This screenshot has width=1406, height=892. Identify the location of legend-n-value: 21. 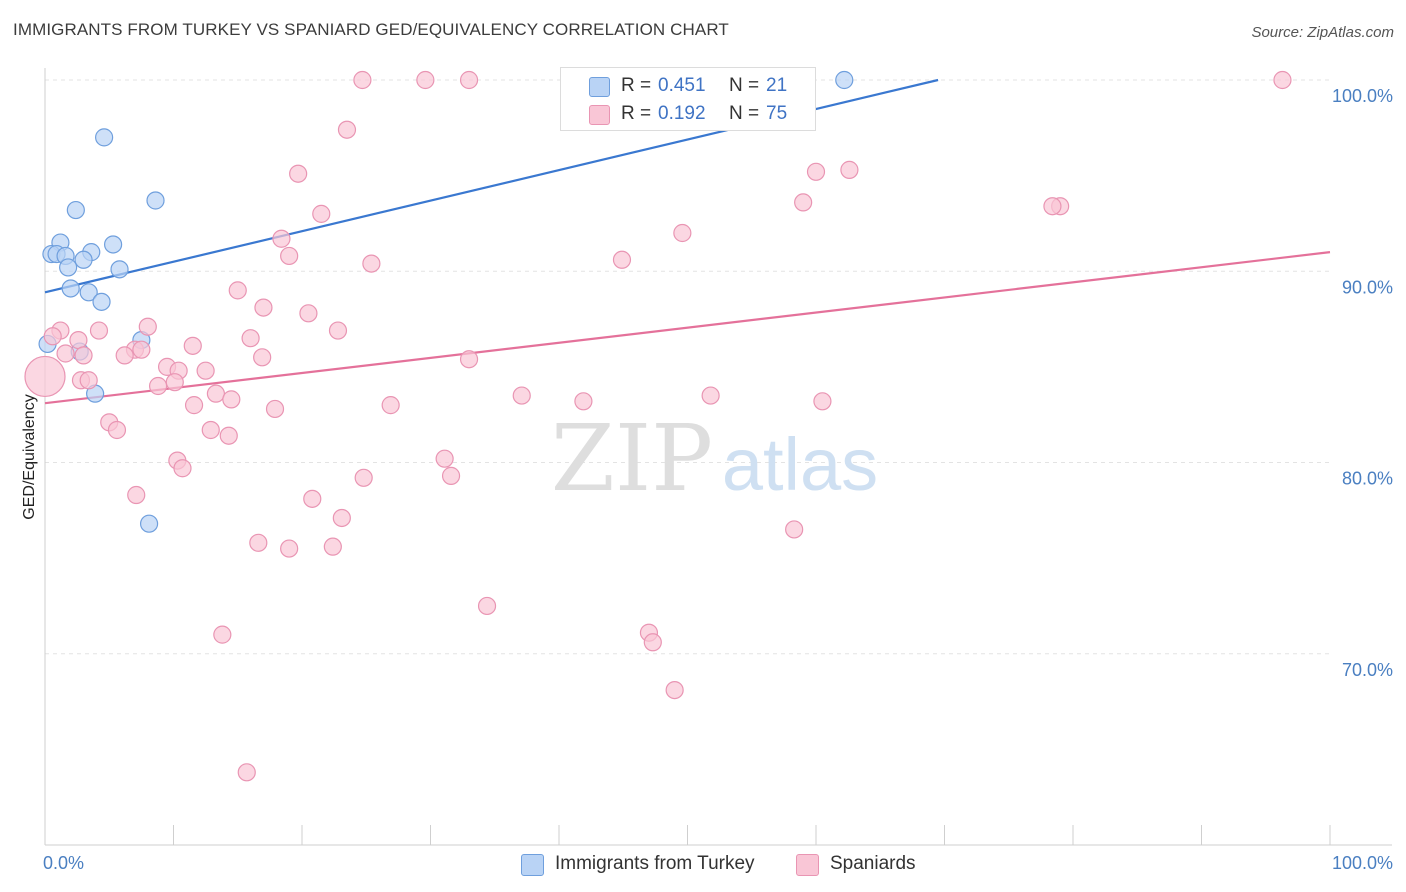
(777, 85).